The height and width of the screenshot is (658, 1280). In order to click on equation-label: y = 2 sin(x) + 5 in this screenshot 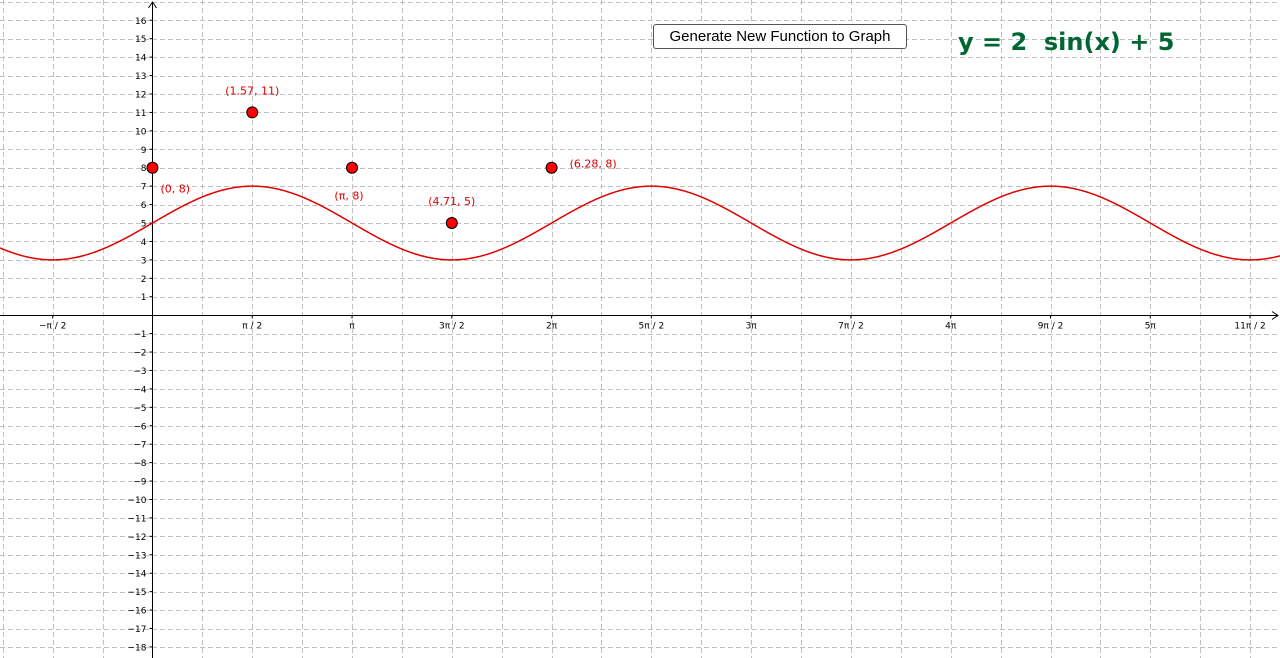, I will do `click(1066, 45)`.